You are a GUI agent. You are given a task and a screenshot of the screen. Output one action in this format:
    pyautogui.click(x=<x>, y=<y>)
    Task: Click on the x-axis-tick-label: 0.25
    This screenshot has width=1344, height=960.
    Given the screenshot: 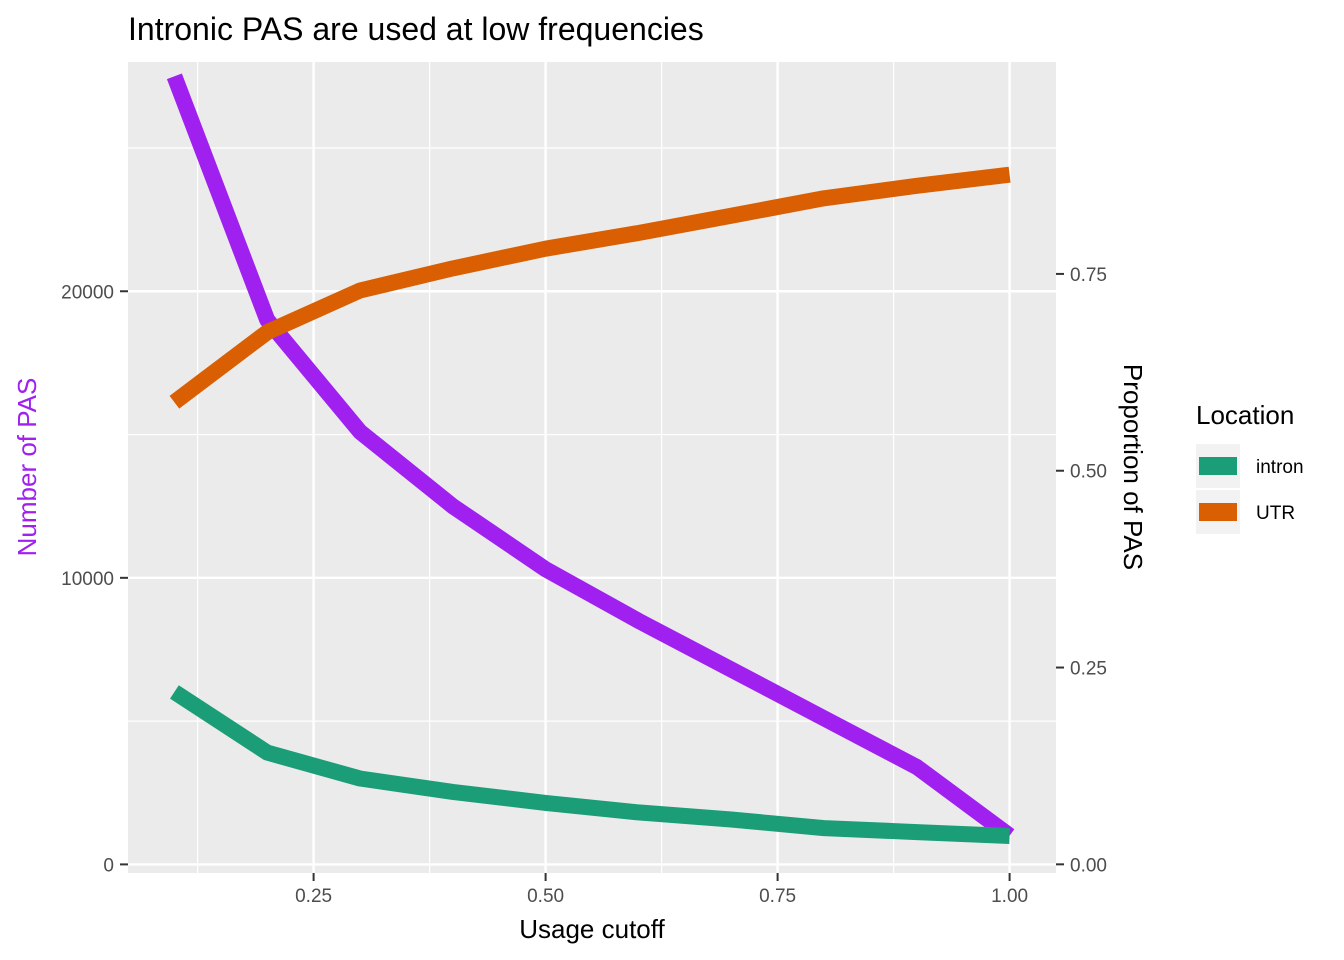 What is the action you would take?
    pyautogui.click(x=313, y=896)
    